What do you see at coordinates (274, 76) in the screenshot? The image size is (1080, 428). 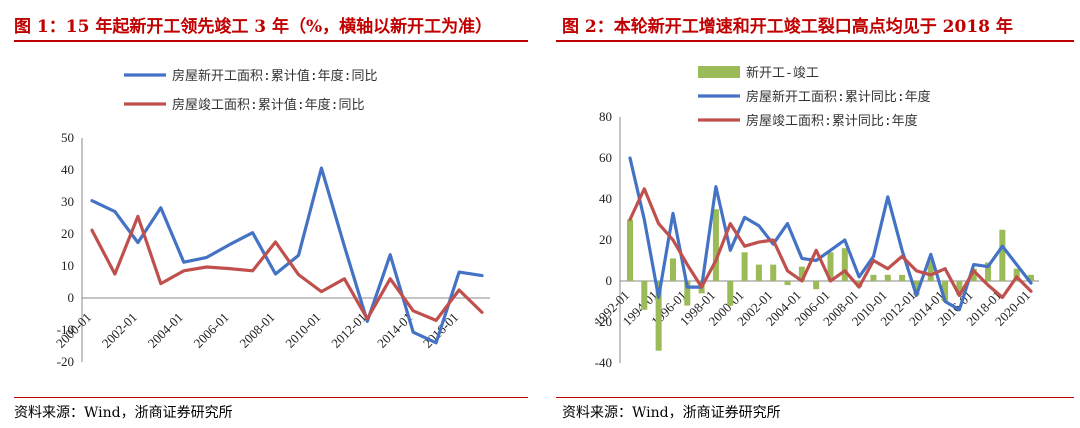 I see `left-legend-label: 房屋新开工面积:累计值:年度:同比` at bounding box center [274, 76].